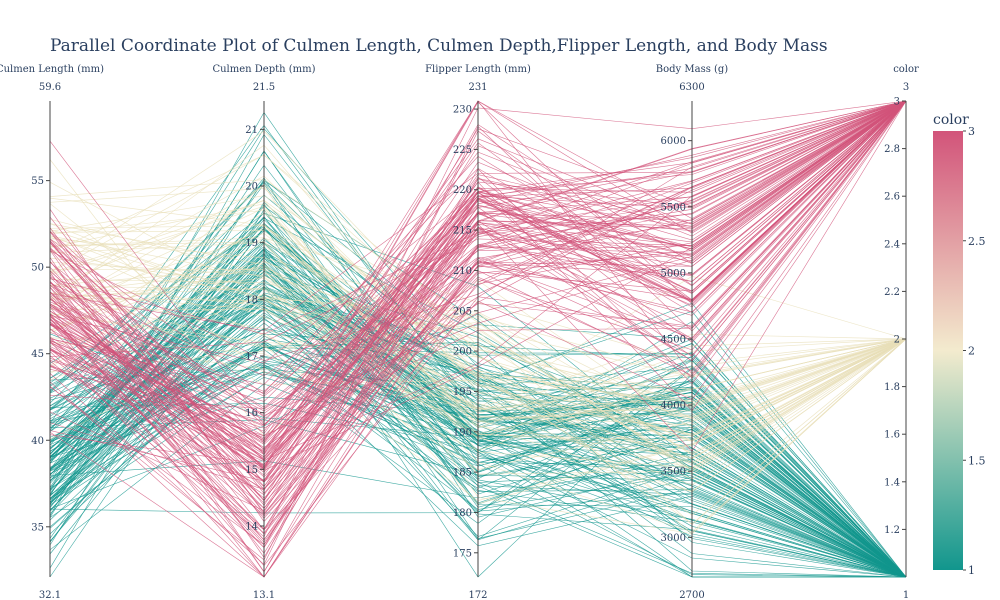  What do you see at coordinates (906, 595) in the screenshot?
I see `axis-min-label: 1` at bounding box center [906, 595].